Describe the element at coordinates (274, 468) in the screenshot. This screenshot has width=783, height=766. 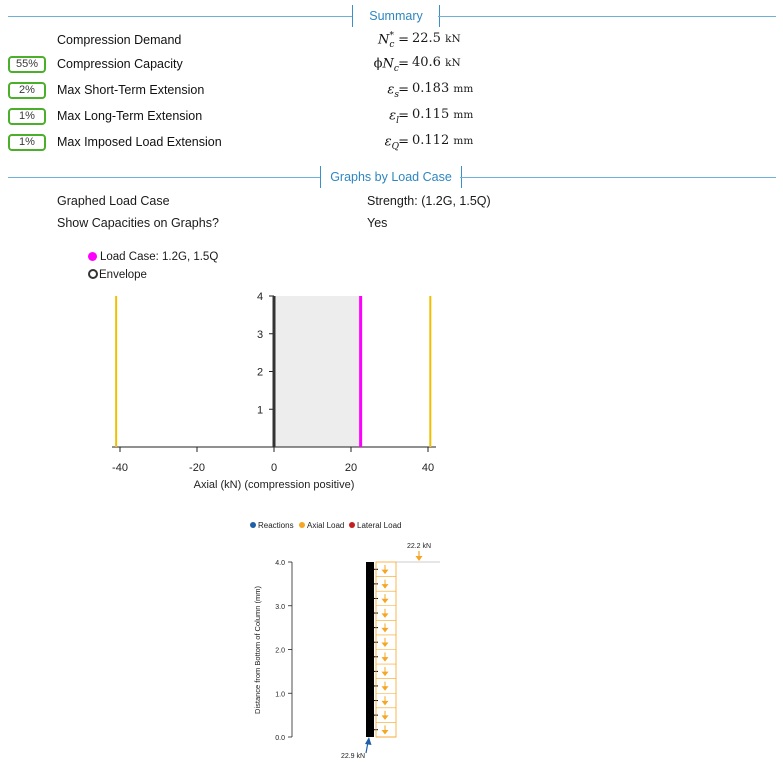
I see `x-tick-label: 0` at that location.